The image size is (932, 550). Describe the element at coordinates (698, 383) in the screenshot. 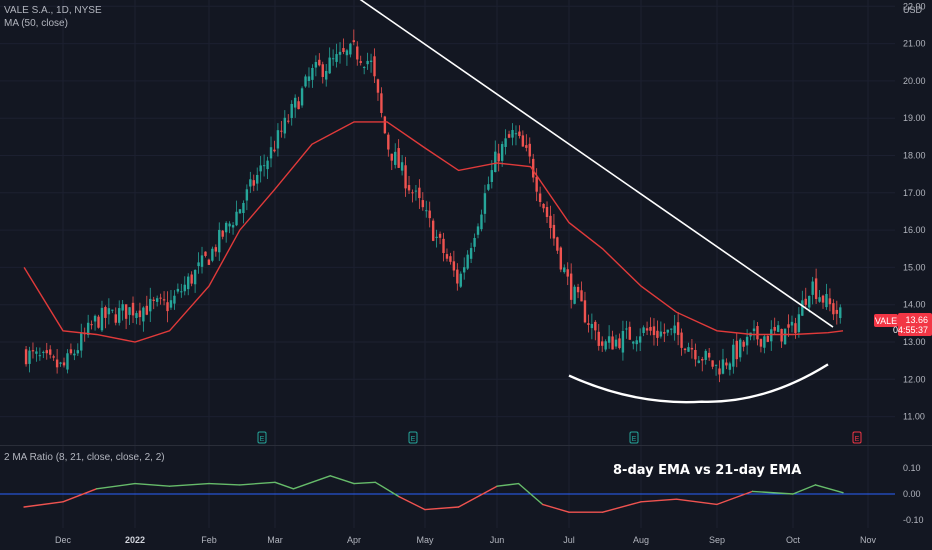

I see `rounded-bottom-arc` at that location.